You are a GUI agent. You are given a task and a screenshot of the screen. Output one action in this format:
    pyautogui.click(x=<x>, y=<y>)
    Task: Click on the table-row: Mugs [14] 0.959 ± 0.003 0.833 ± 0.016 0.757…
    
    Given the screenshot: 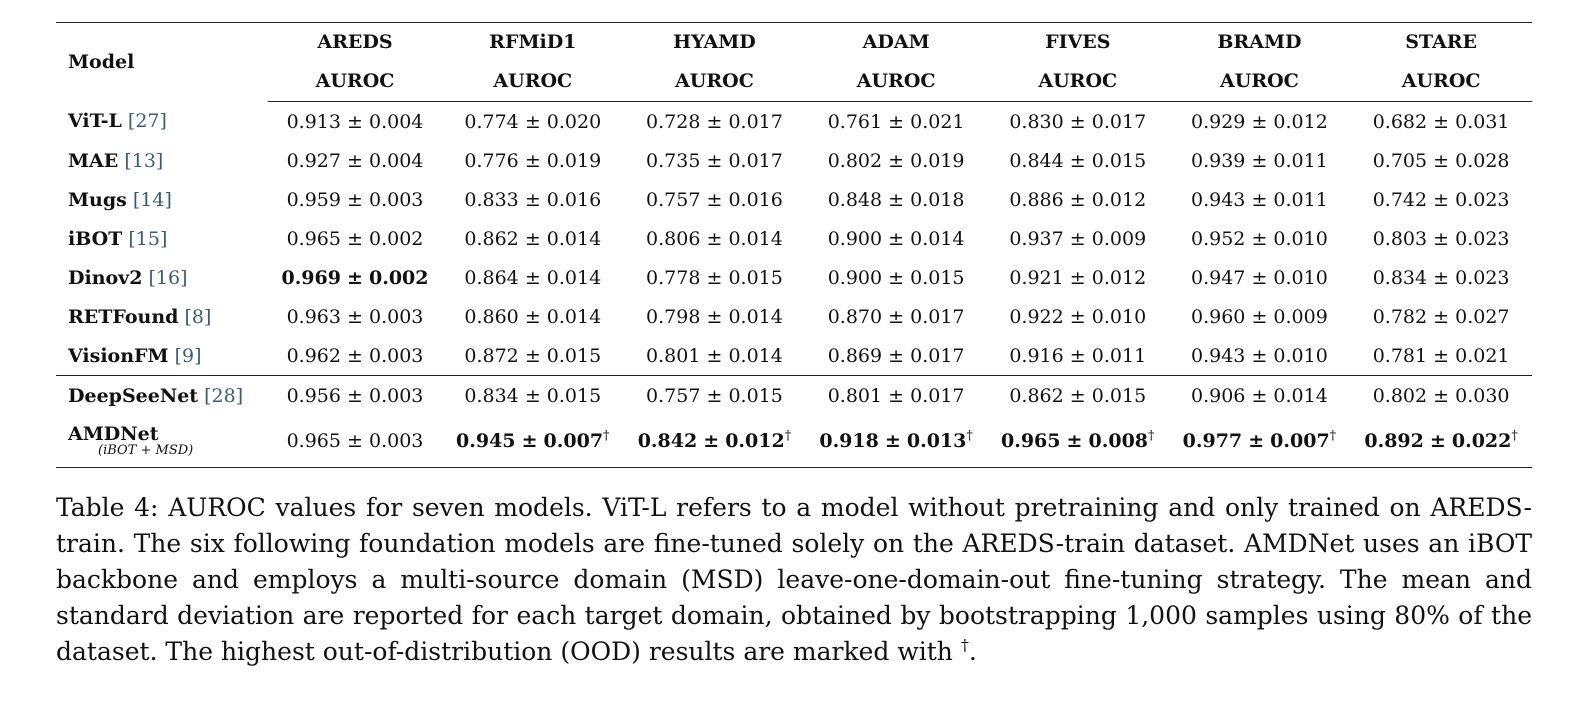 What is the action you would take?
    pyautogui.click(x=794, y=199)
    